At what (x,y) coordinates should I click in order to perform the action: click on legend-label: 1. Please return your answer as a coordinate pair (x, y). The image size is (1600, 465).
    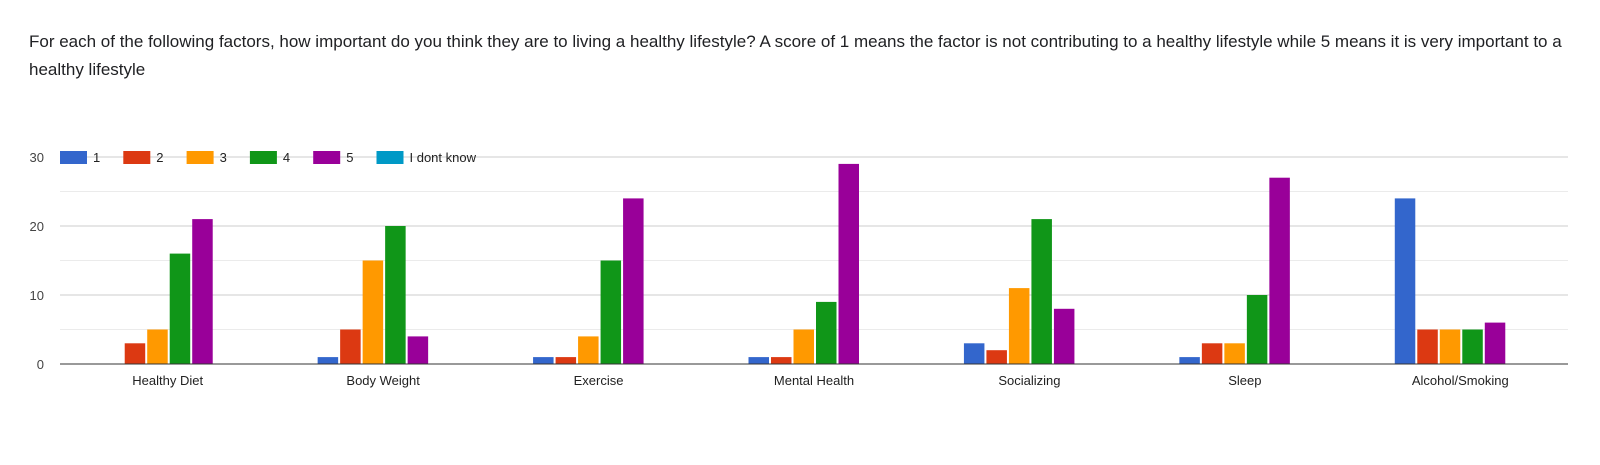
    Looking at the image, I should click on (96, 157).